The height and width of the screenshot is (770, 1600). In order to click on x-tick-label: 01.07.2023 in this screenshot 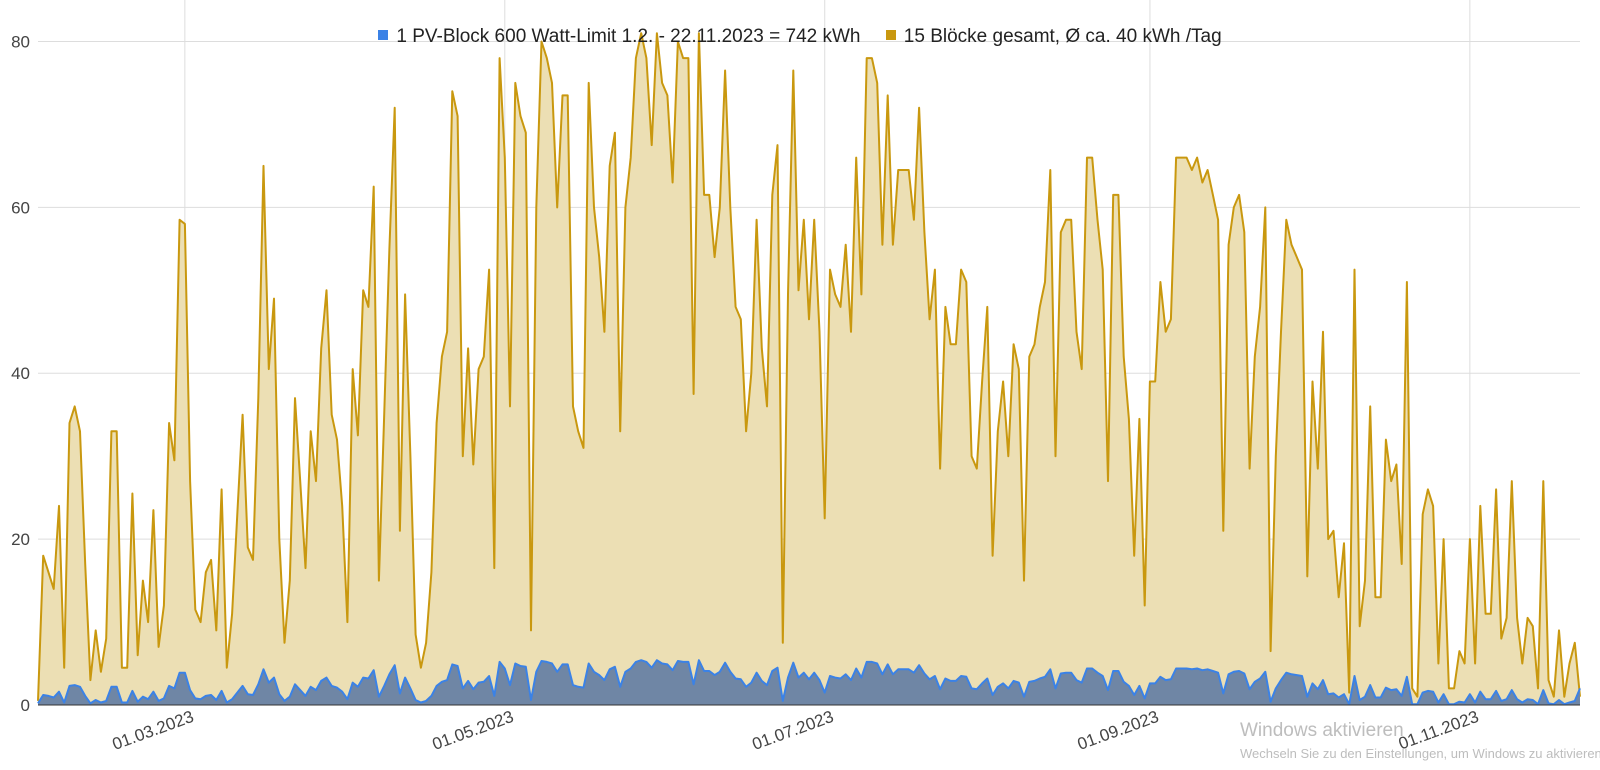, I will do `click(793, 730)`.